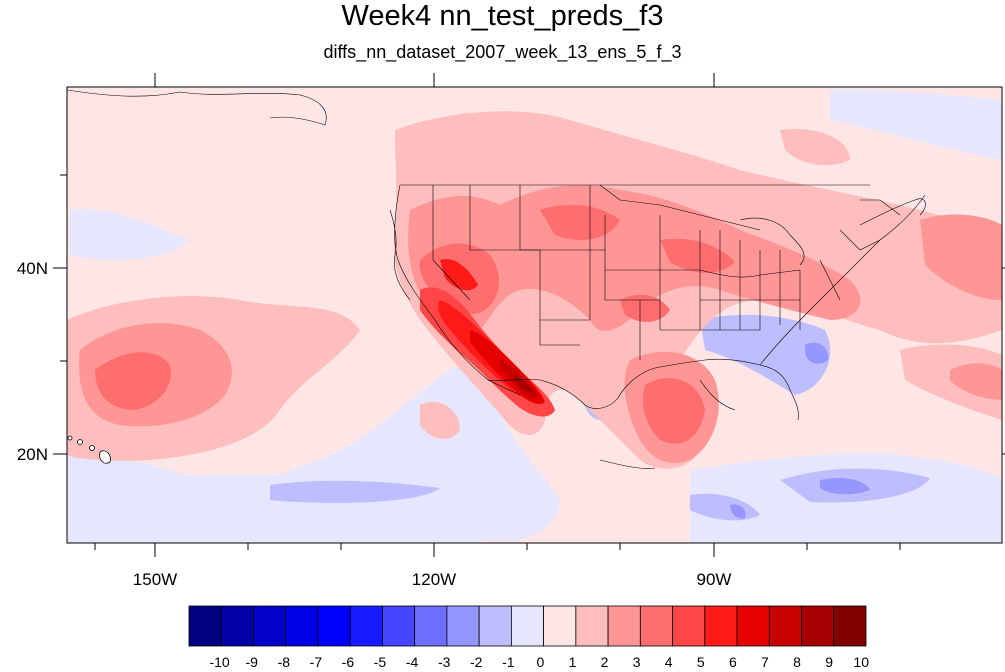  Describe the element at coordinates (32, 268) in the screenshot. I see `lat-tick-label-40n: 40N` at that location.